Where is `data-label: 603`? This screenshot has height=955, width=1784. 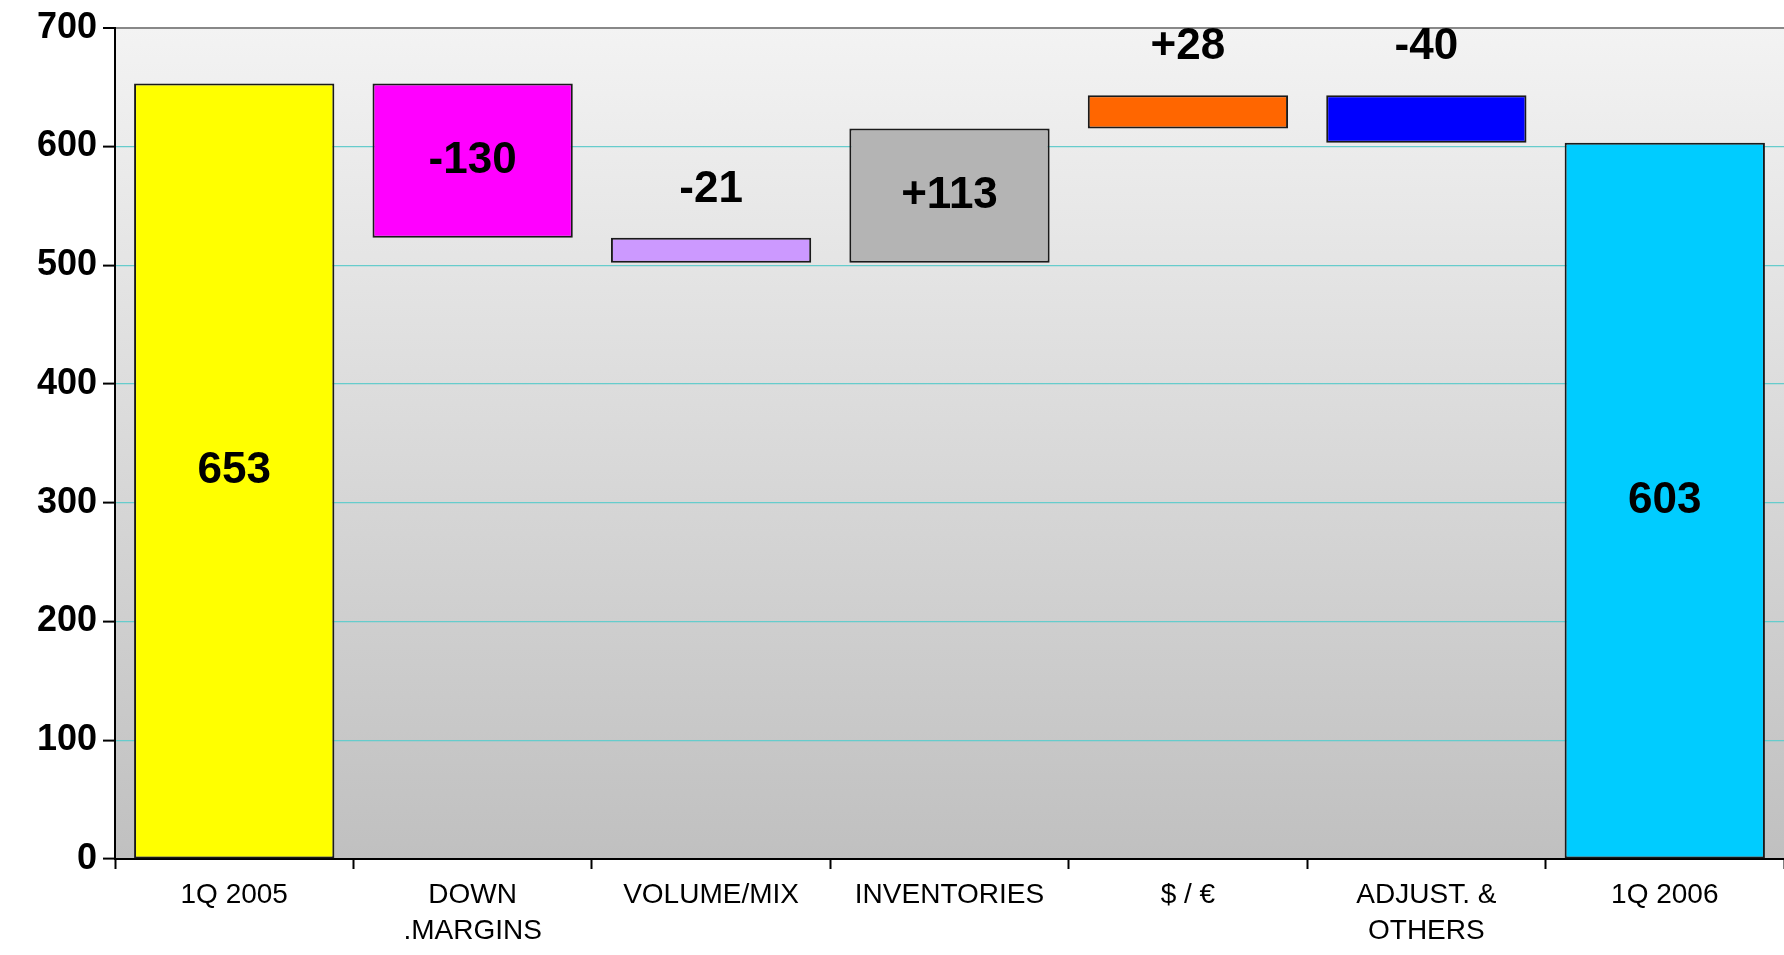 data-label: 603 is located at coordinates (1665, 497).